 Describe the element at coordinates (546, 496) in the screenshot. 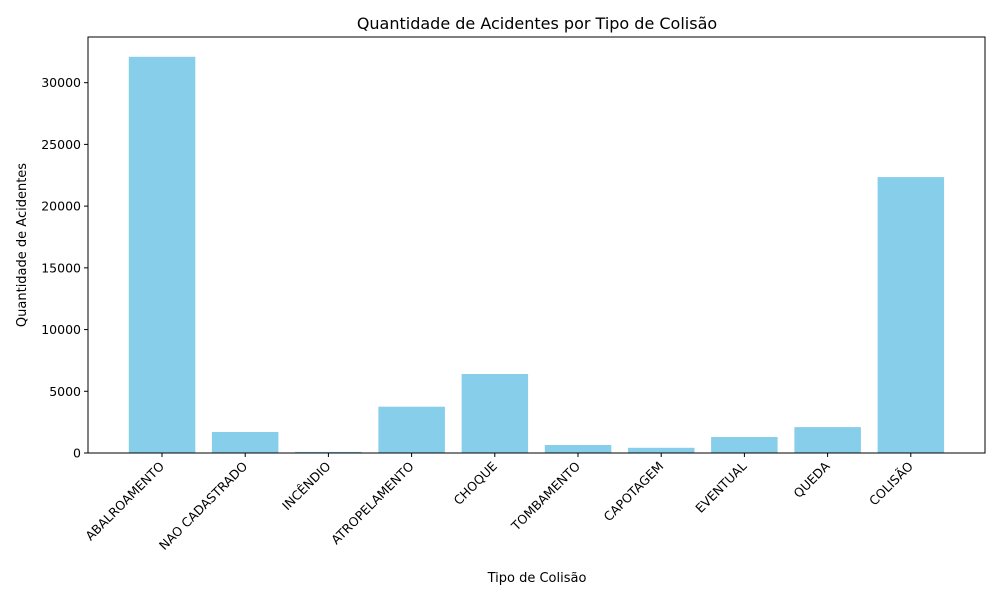

I see `x-tick-label: TOMBAMENTO` at that location.